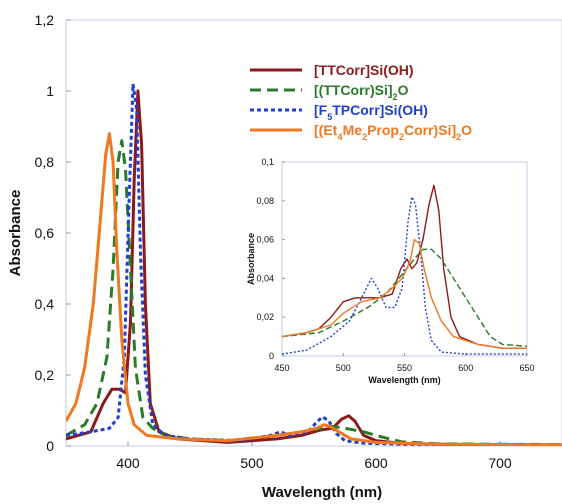 This screenshot has width=562, height=504. What do you see at coordinates (404, 380) in the screenshot?
I see `inset-x-axis-title: Wavelength (nm)` at bounding box center [404, 380].